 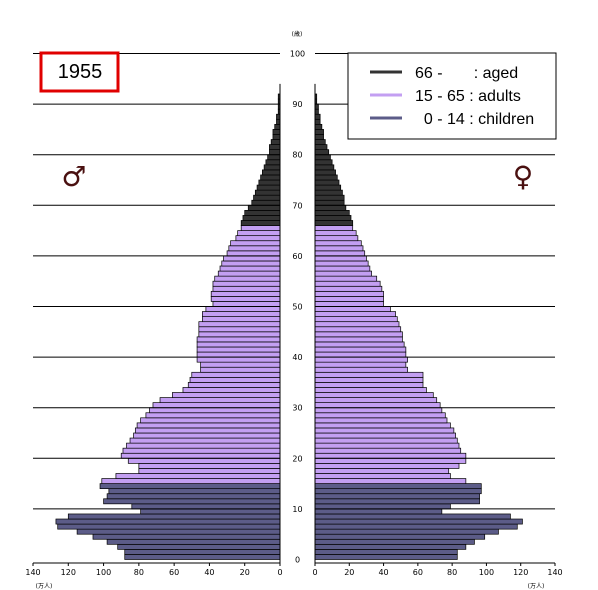 I want to click on female-x-tick-label-80: 80, so click(x=452, y=572).